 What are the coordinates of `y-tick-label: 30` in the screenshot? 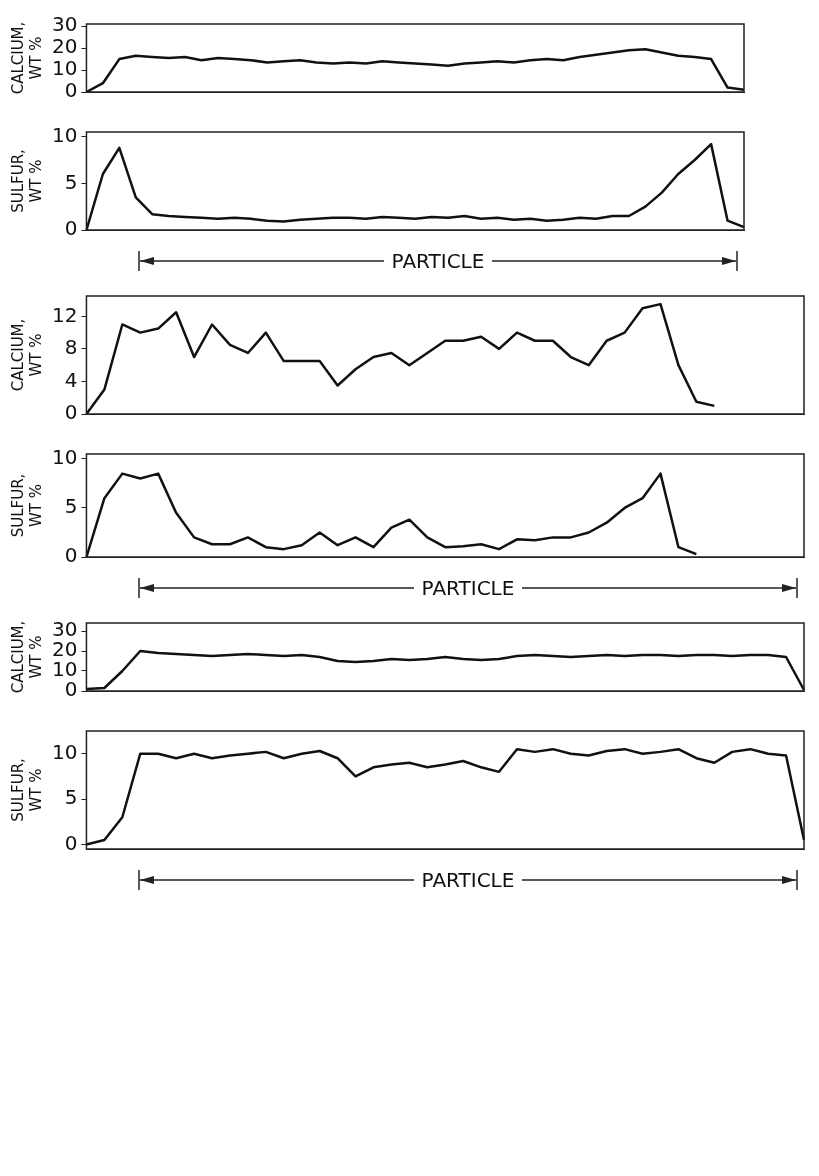 It's located at (65, 24).